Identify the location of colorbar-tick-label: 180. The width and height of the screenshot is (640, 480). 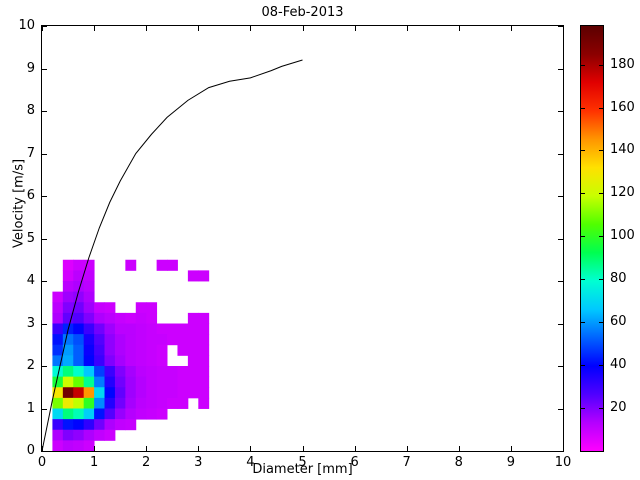
(622, 64).